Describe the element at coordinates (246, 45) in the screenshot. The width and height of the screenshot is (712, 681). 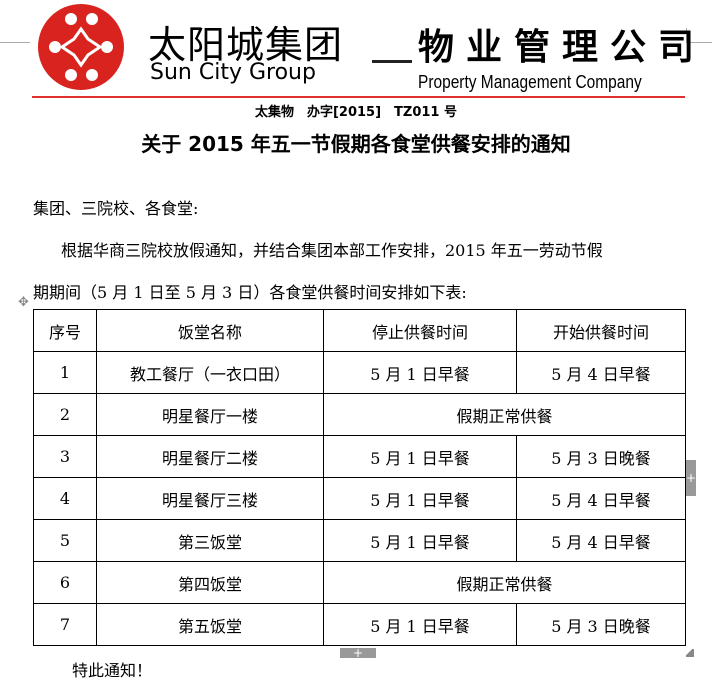
I see `group-name-cn: 太阳城集团` at that location.